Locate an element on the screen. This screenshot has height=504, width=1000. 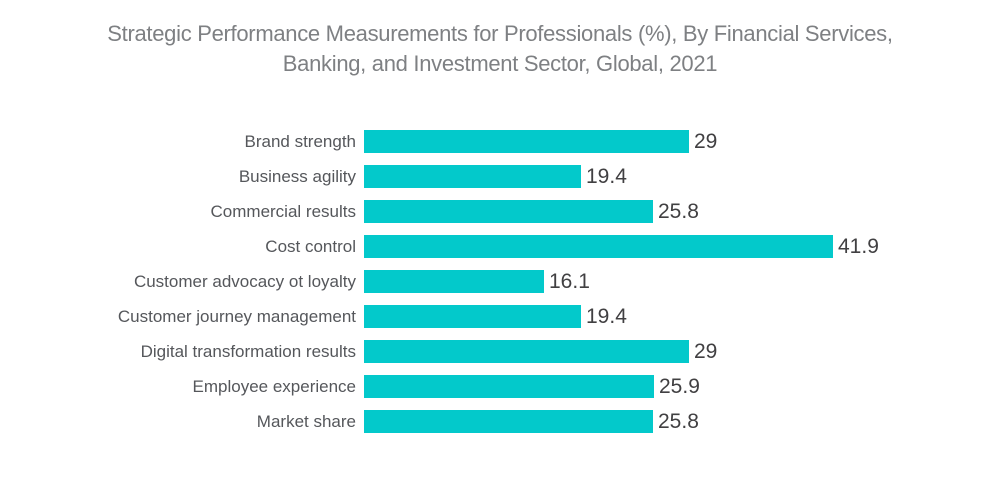
bar-row: Digital transformation results 29 is located at coordinates (500, 351).